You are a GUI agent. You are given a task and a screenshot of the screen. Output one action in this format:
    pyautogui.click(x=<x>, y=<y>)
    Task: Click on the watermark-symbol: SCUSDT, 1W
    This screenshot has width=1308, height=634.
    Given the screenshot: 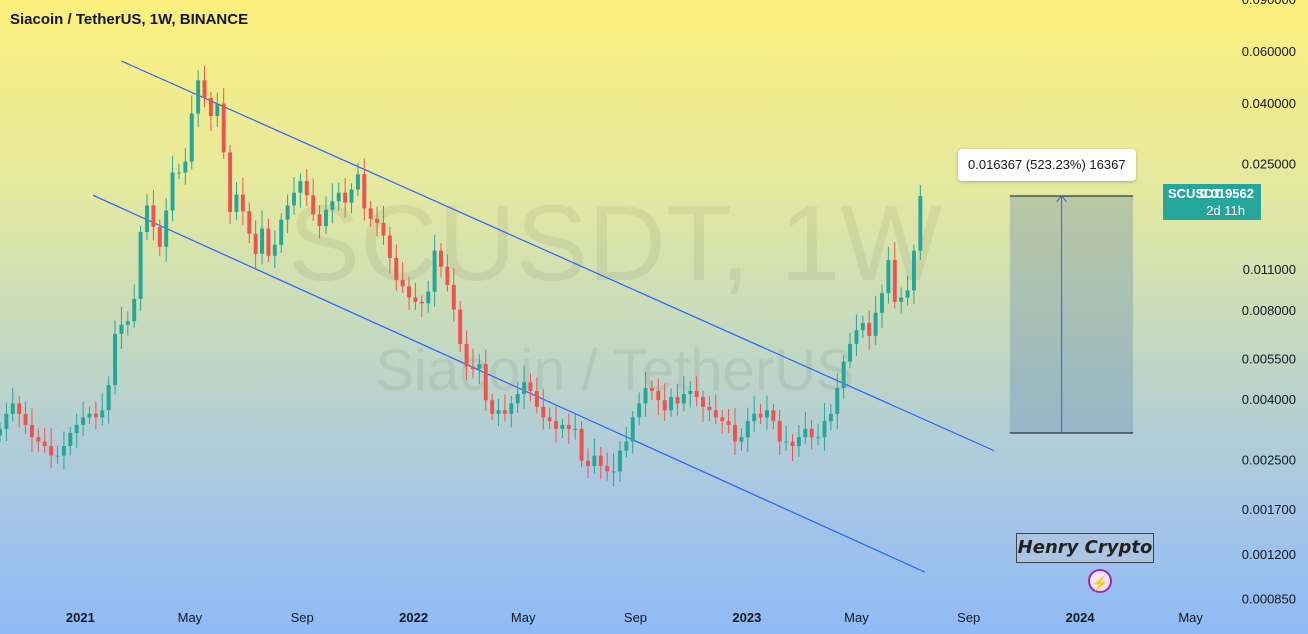 What is the action you would take?
    pyautogui.click(x=615, y=242)
    